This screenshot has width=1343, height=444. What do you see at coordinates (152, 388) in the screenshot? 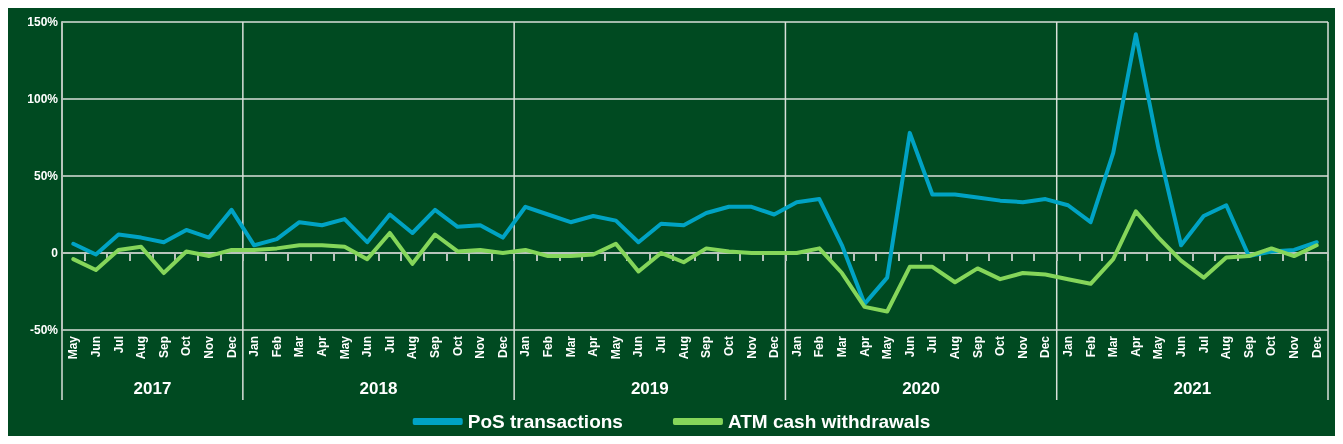
I see `text: 2017` at bounding box center [152, 388].